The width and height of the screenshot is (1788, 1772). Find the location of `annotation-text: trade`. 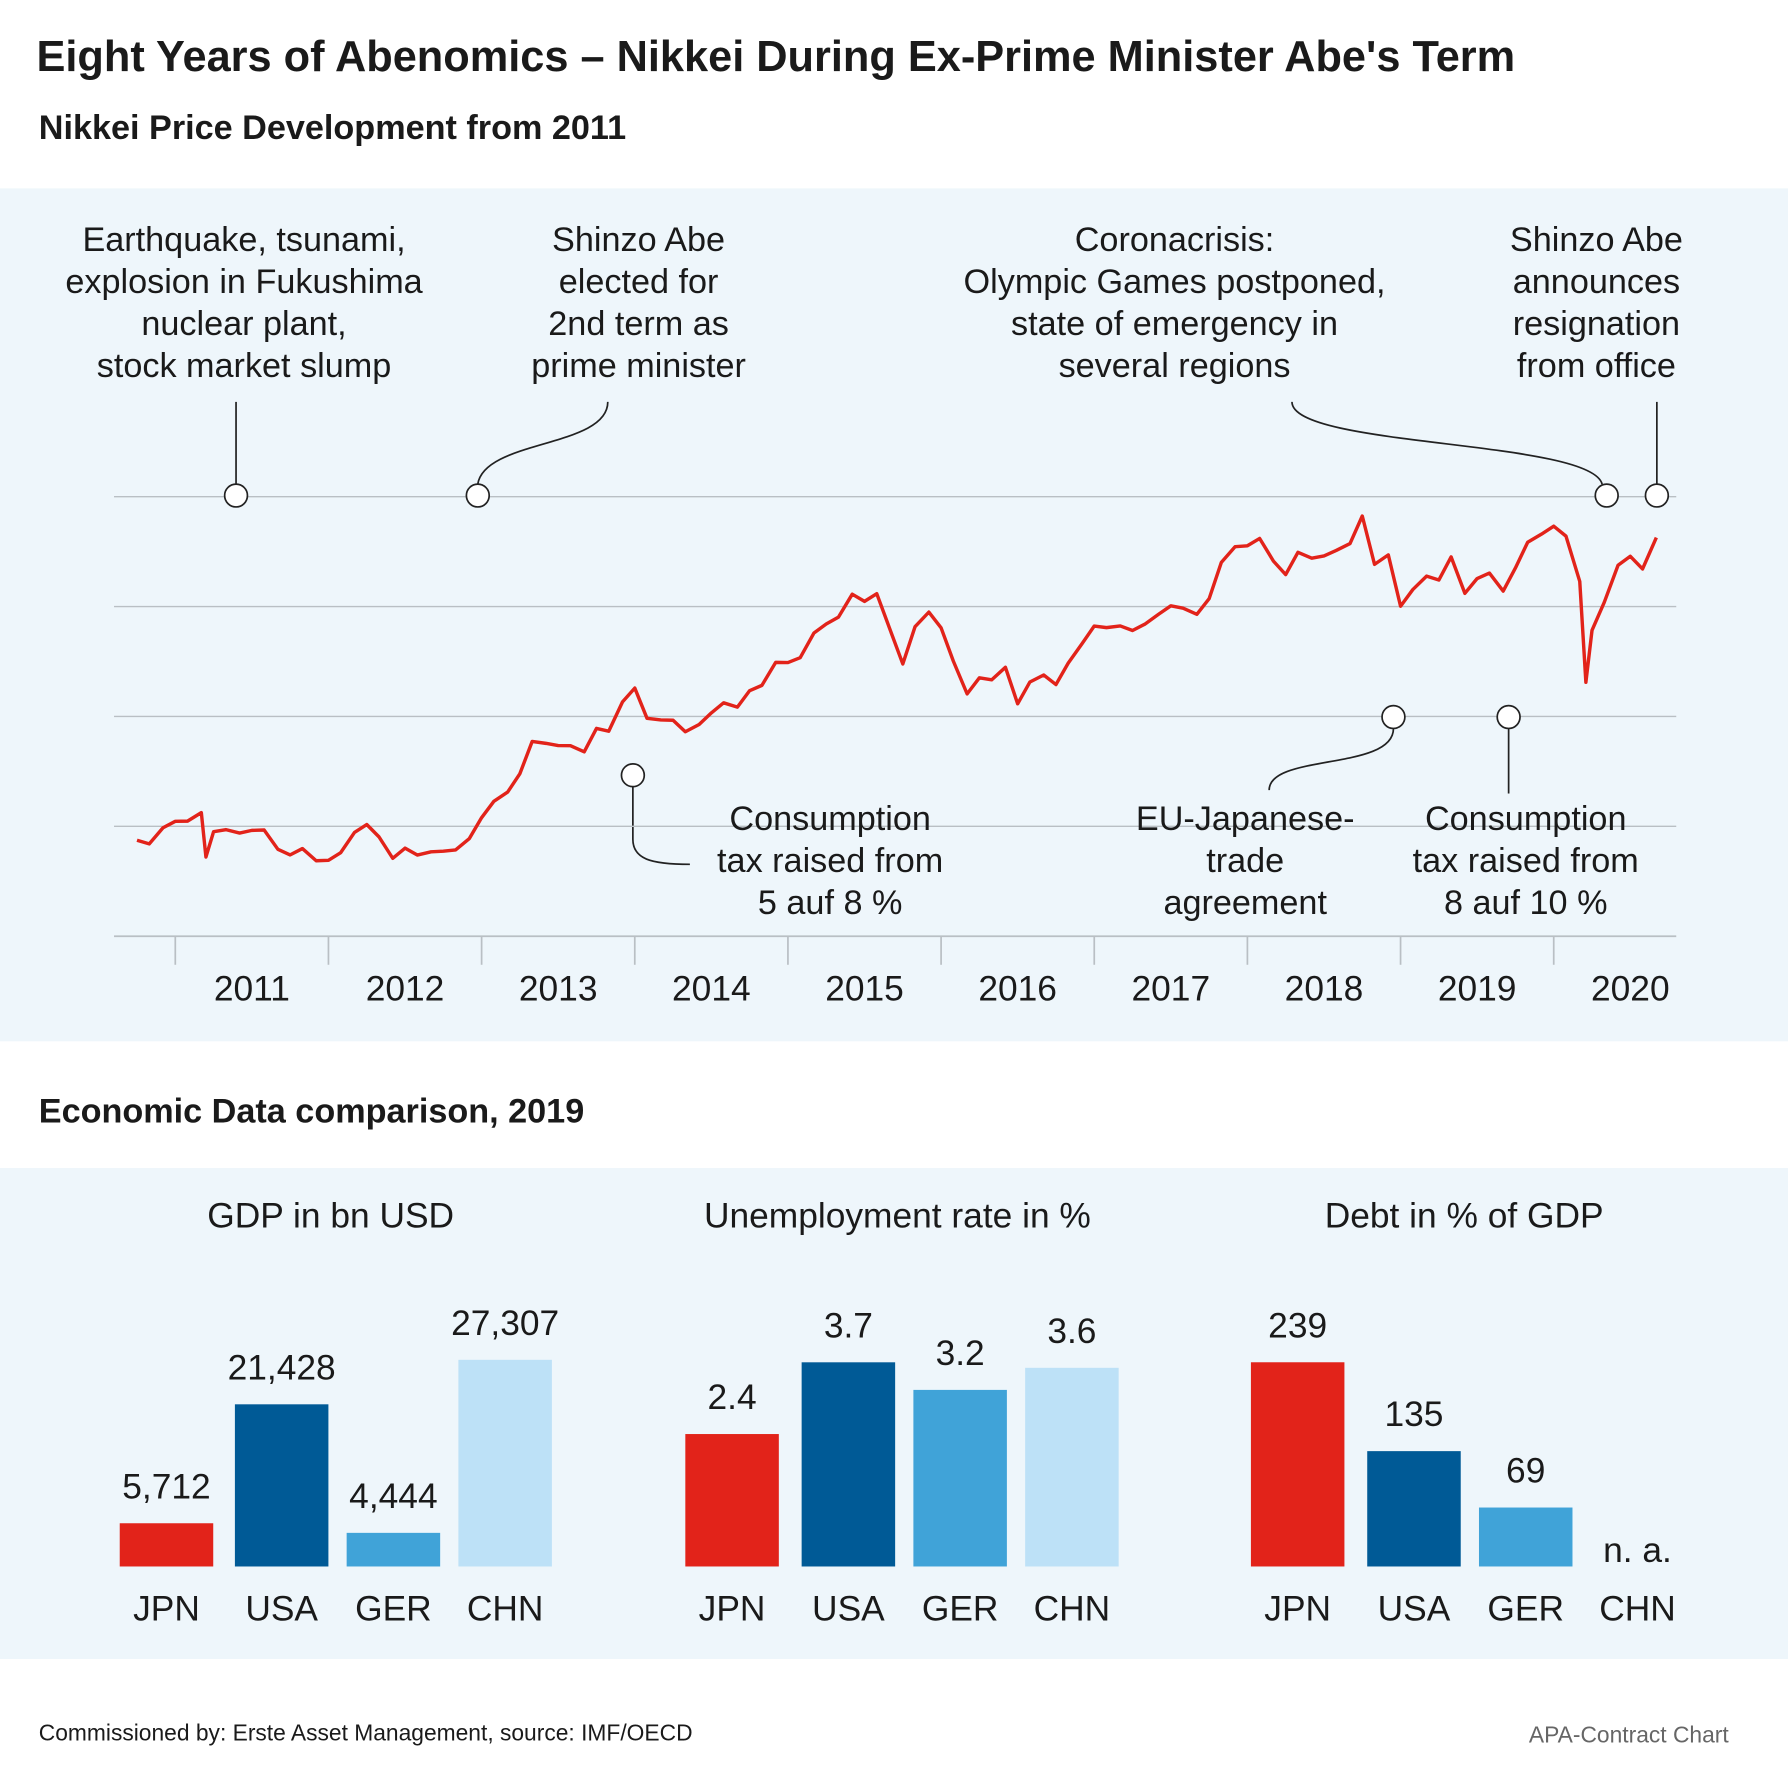

annotation-text: trade is located at coordinates (1245, 861).